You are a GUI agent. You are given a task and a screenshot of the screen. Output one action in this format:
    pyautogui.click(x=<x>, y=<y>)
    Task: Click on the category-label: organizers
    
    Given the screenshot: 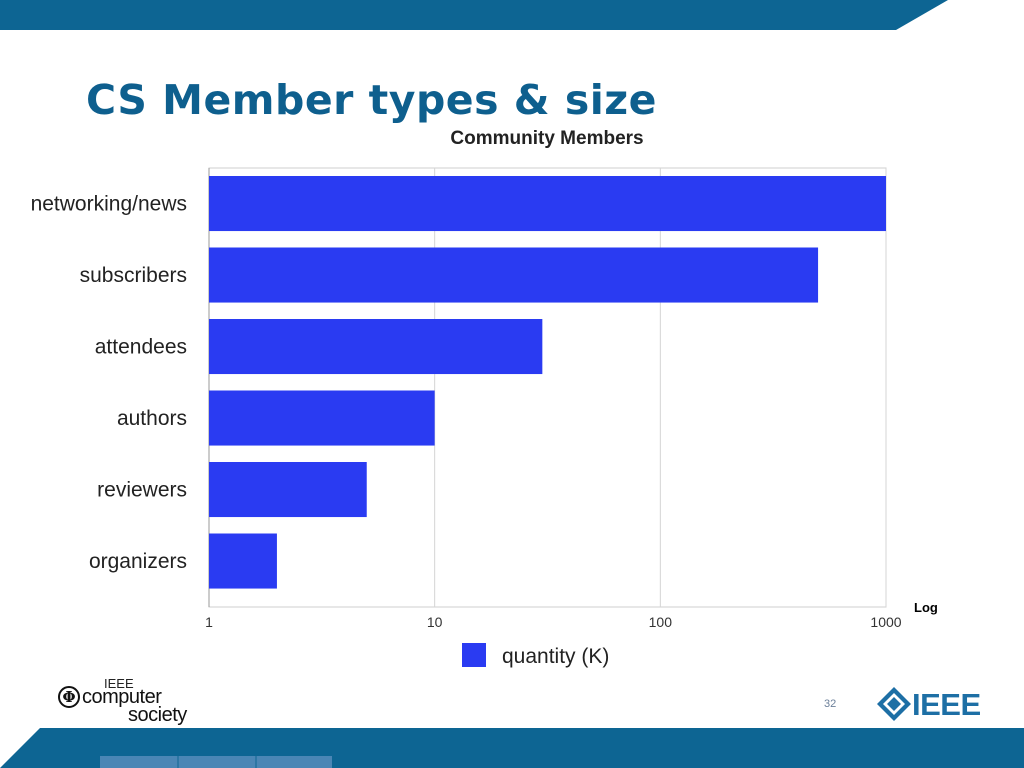 What is the action you would take?
    pyautogui.click(x=138, y=561)
    